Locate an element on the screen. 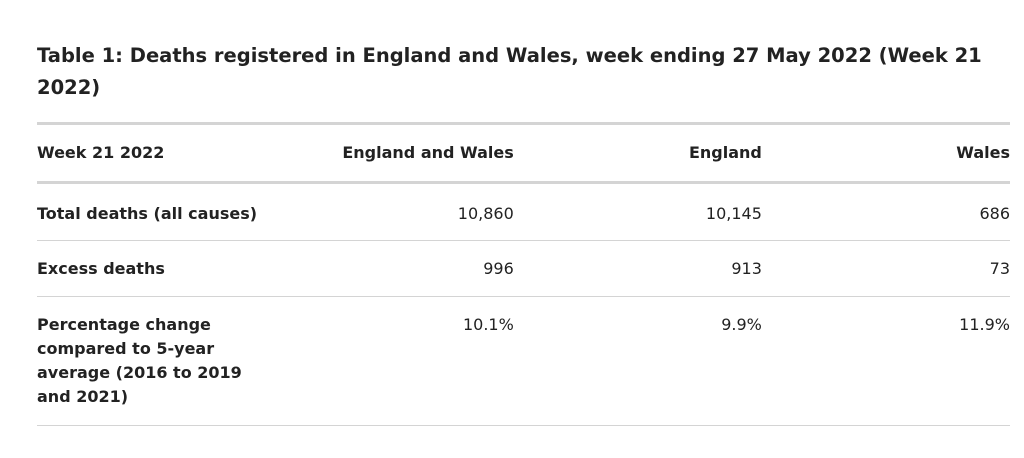 Image resolution: width=1024 pixels, height=458 pixels. header-week: Week 21 2022 is located at coordinates (101, 152).